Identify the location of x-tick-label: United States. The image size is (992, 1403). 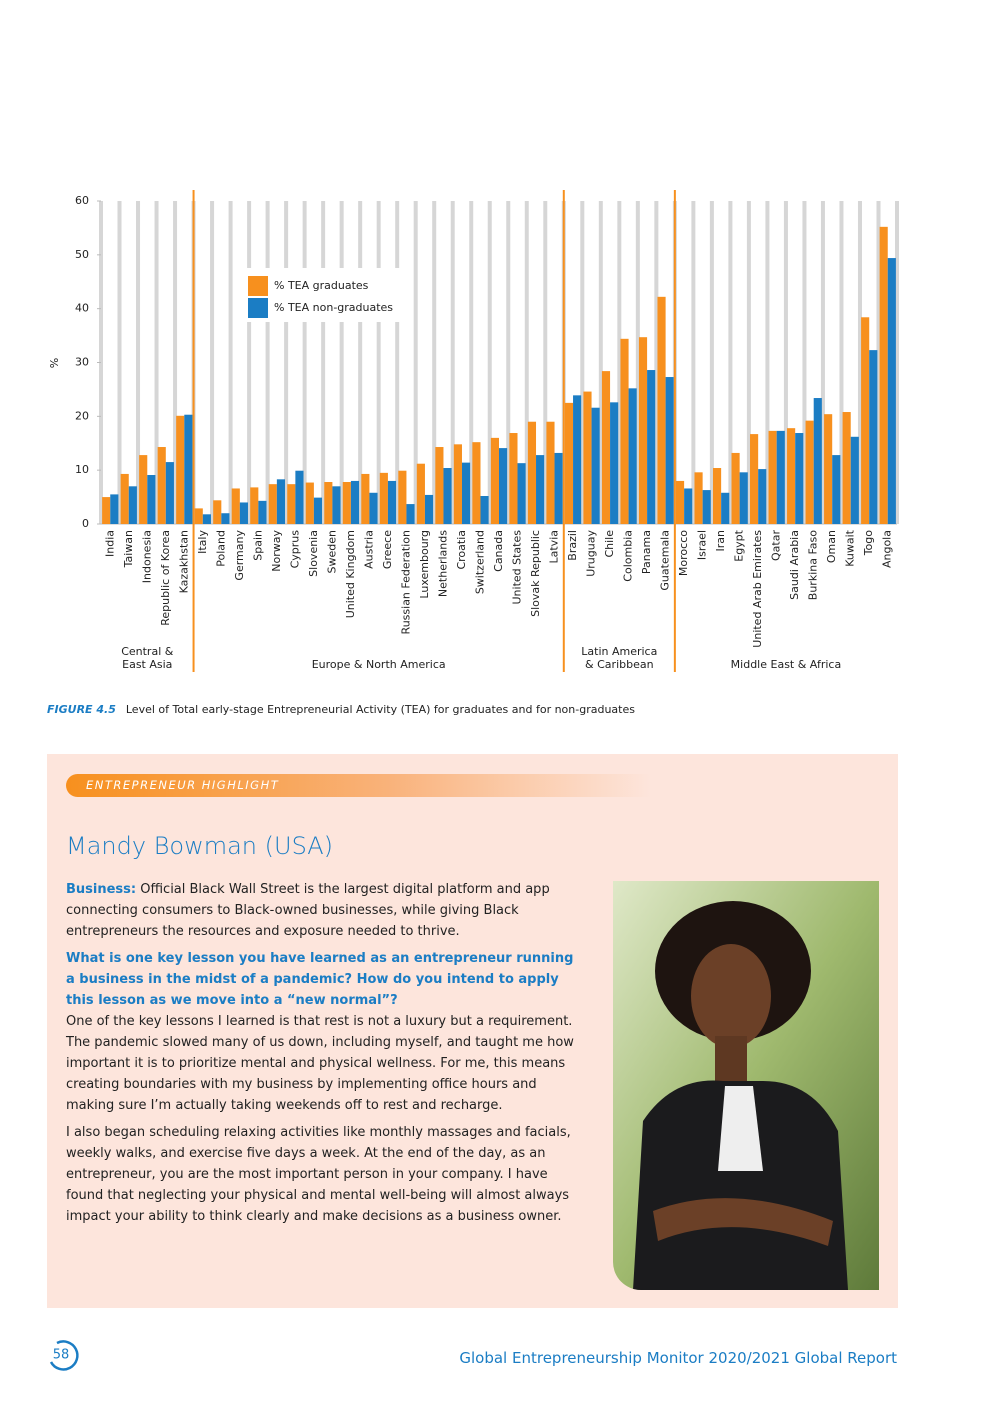
(517, 567).